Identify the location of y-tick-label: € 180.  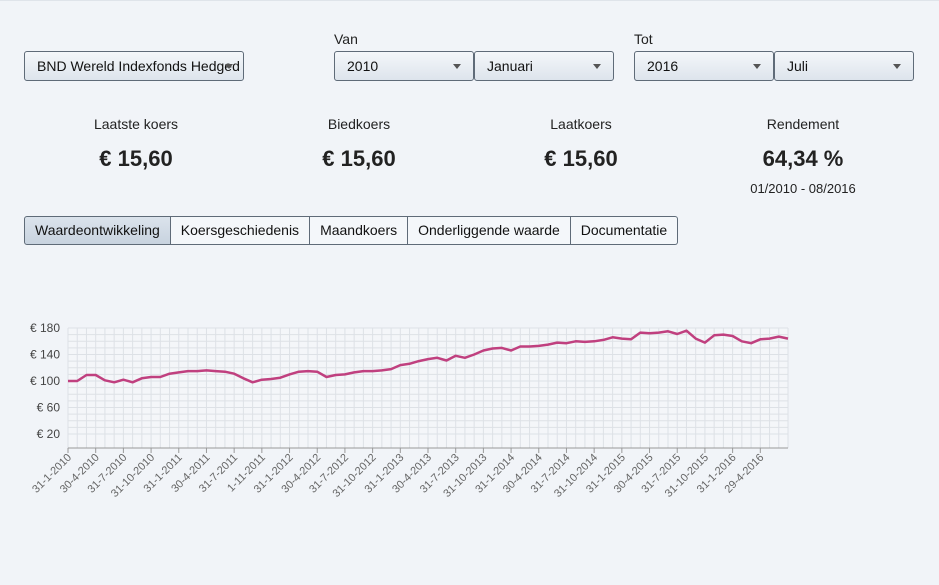
(45, 328).